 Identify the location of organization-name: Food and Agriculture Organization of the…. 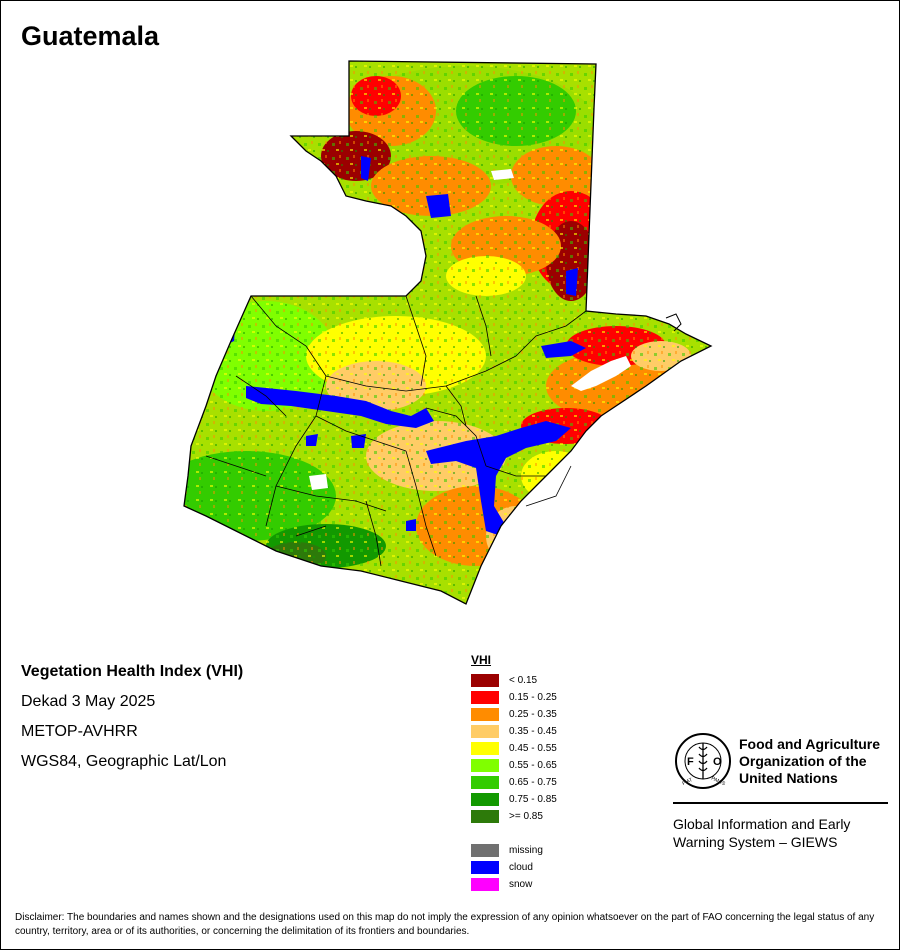
(810, 761).